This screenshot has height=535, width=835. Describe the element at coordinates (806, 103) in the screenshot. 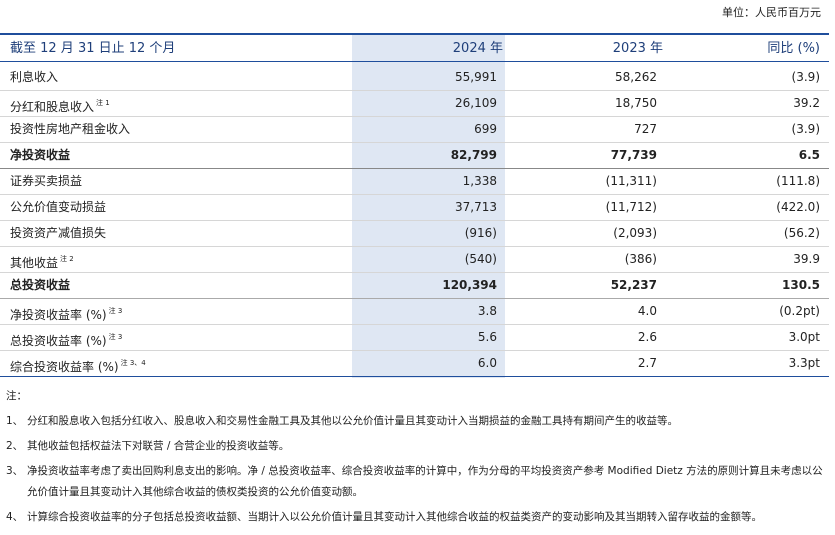

I see `cell: 39.2` at that location.